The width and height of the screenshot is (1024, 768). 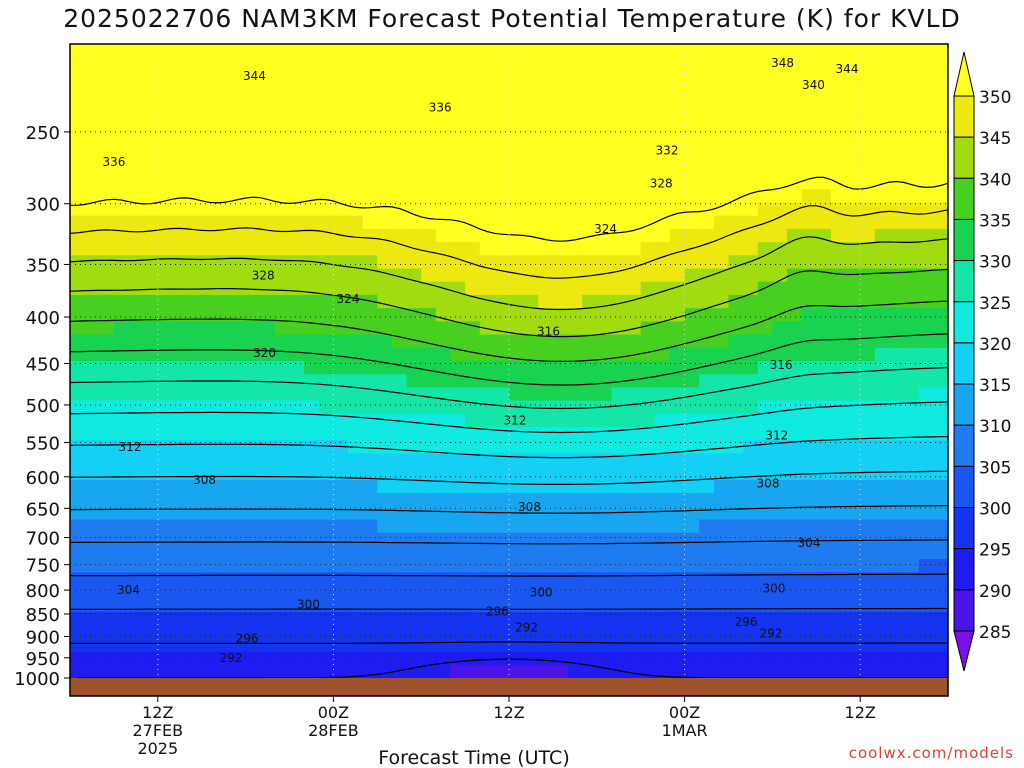 What do you see at coordinates (526, 628) in the screenshot?
I see `contour-label: 292` at bounding box center [526, 628].